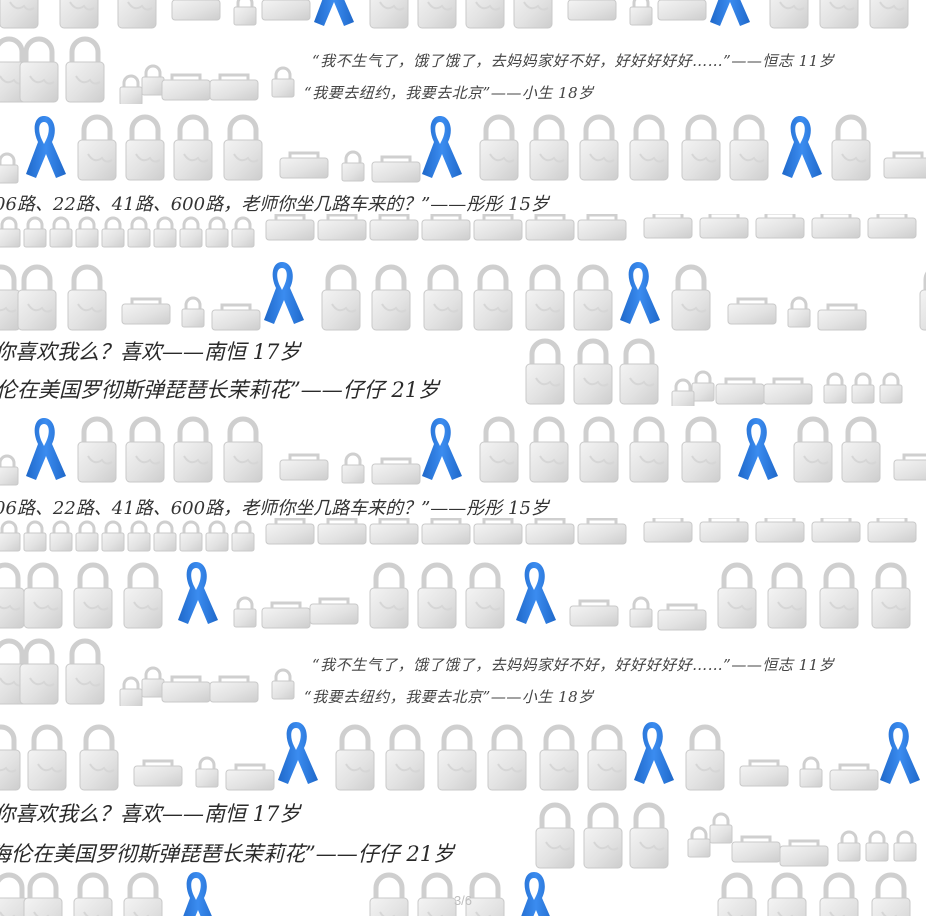  What do you see at coordinates (573, 665) in the screenshot?
I see `quote-hengzhi-repeat: “我不生气了，饿了饿了，去妈妈家好不好，好好好好好……”——恒志 11岁` at bounding box center [573, 665].